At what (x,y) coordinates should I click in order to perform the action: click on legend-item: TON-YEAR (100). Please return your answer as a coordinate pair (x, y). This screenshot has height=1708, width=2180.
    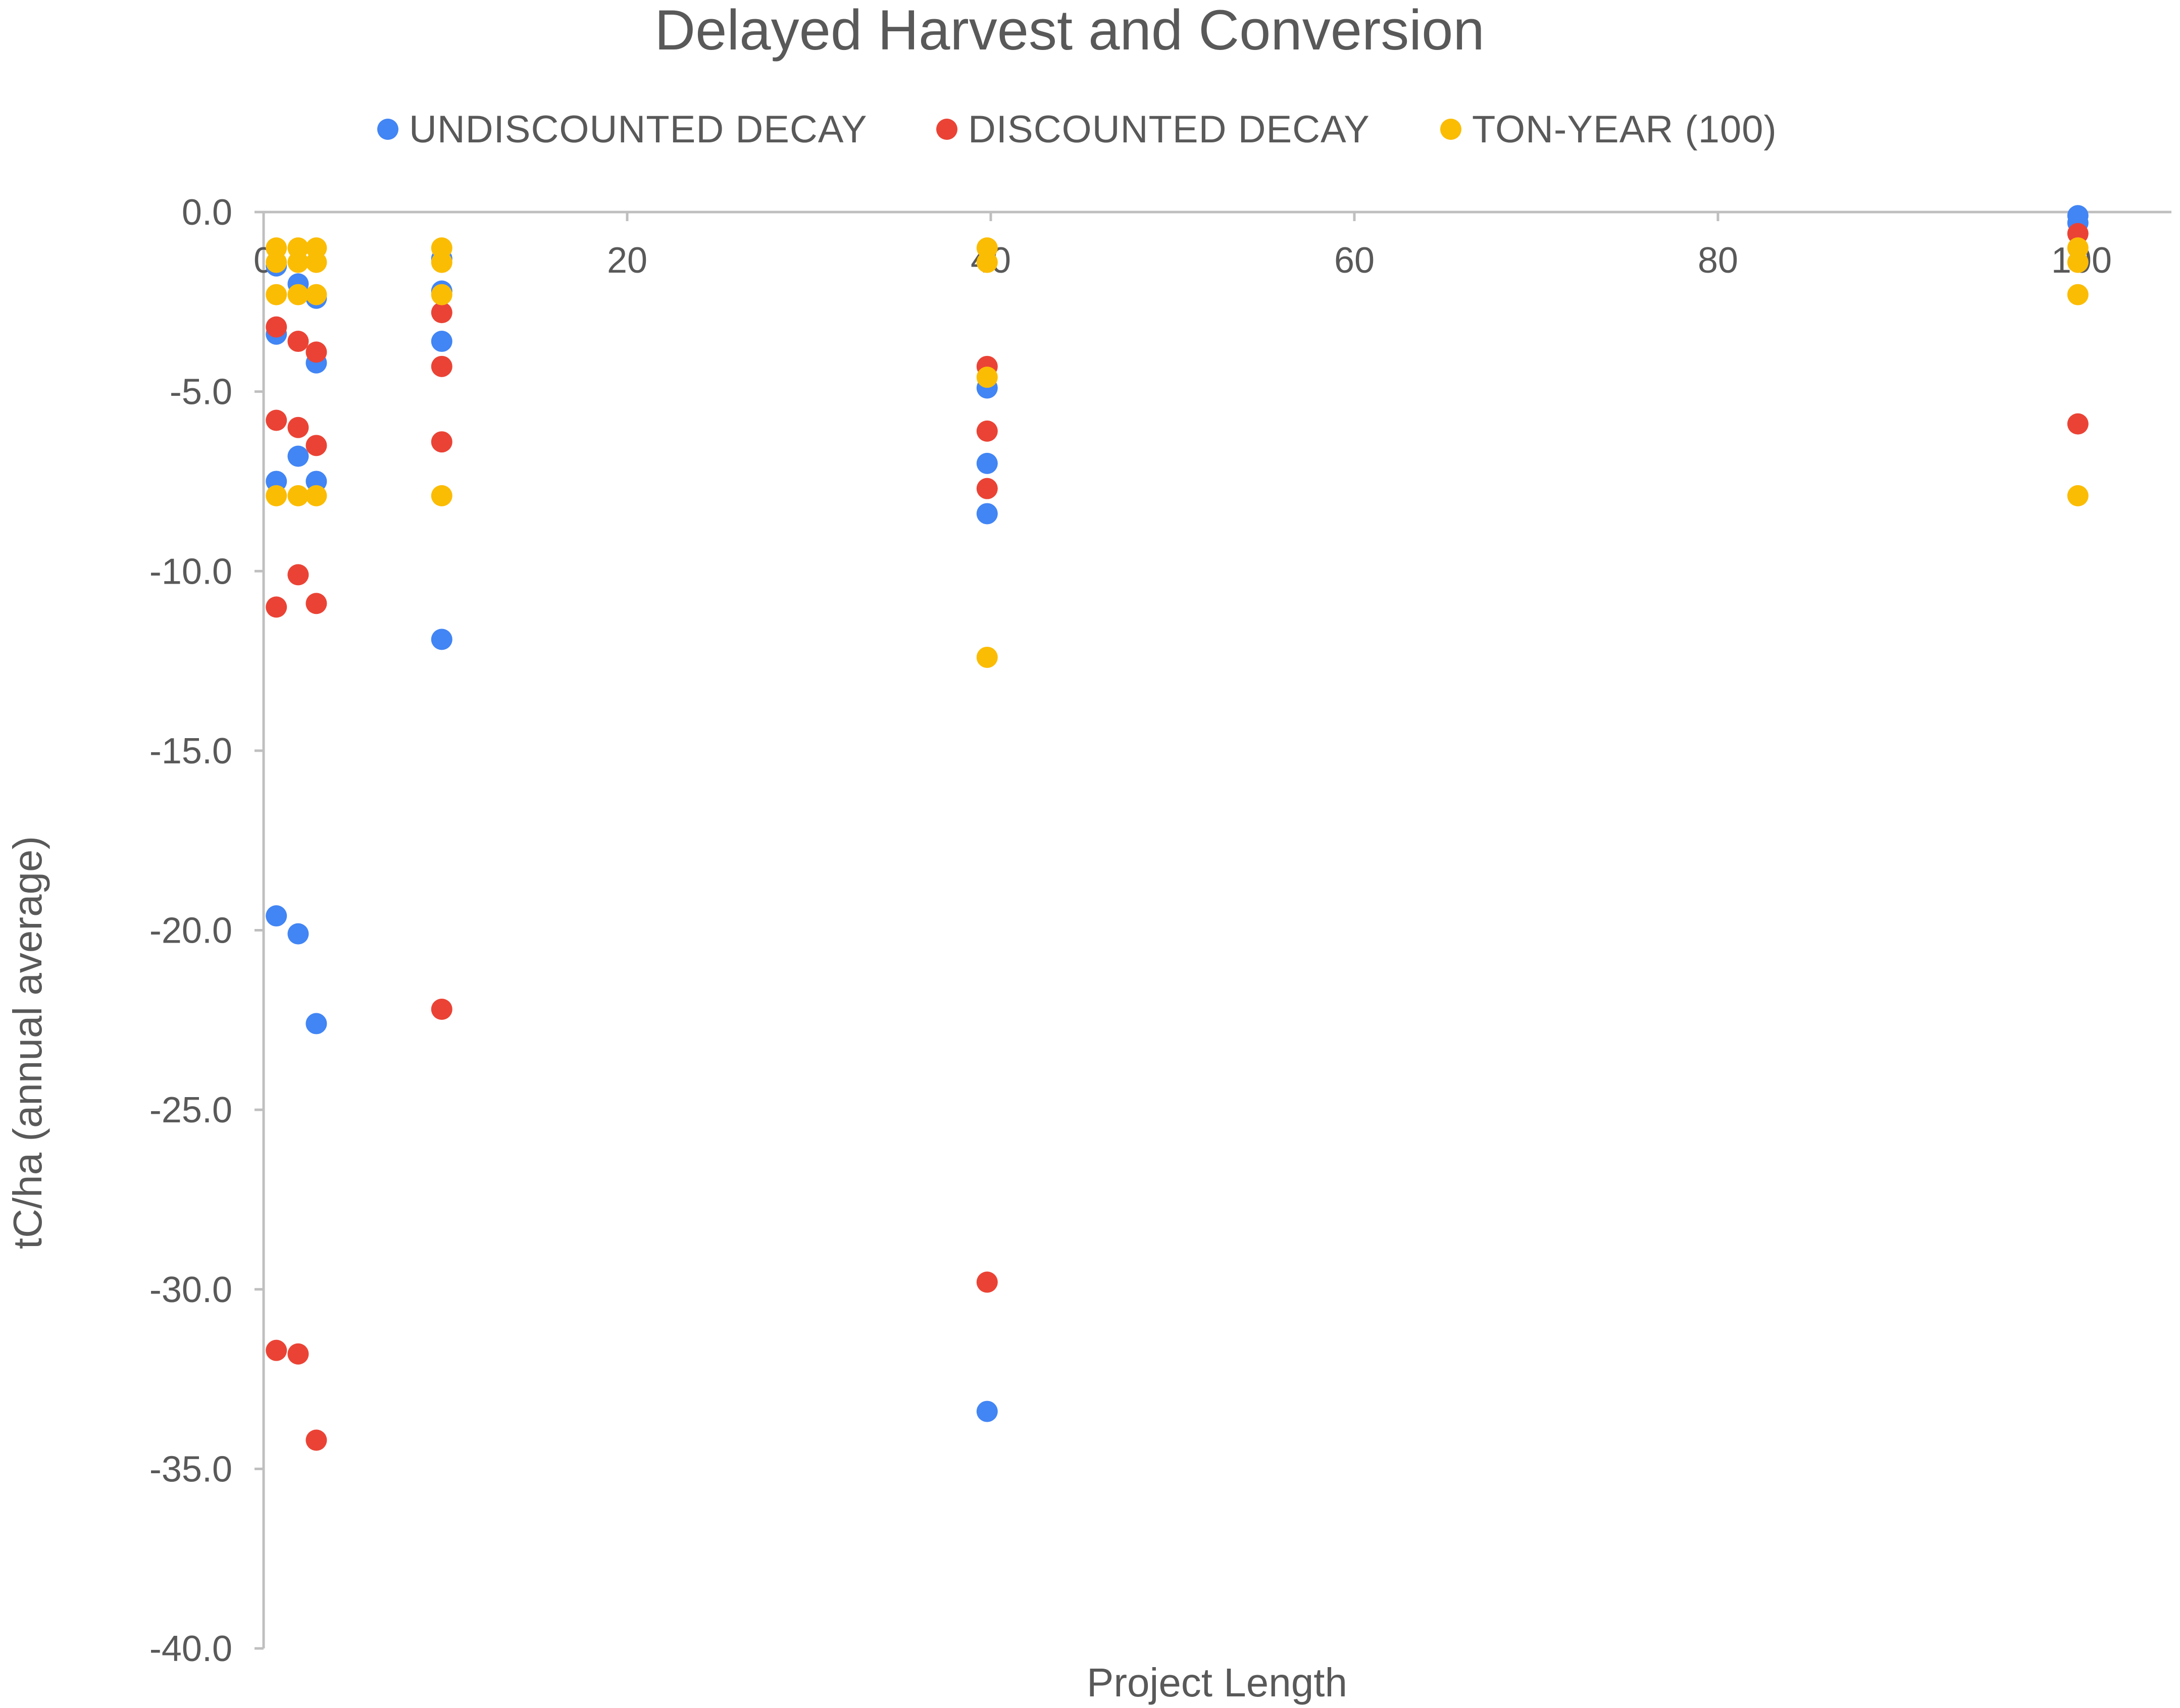
    Looking at the image, I should click on (1608, 129).